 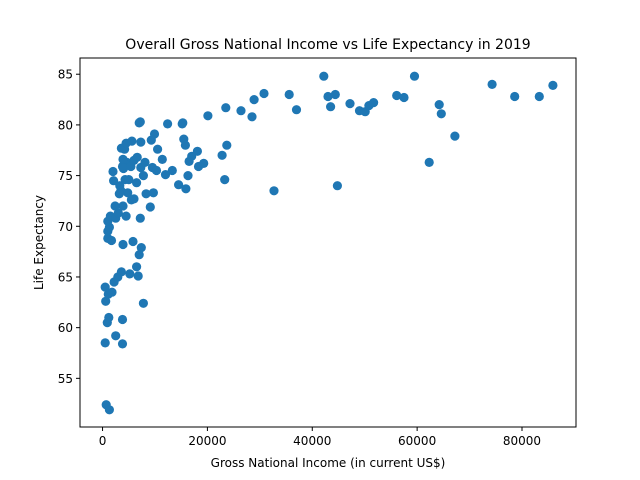 I want to click on y-tick-label: 55, so click(x=65, y=379).